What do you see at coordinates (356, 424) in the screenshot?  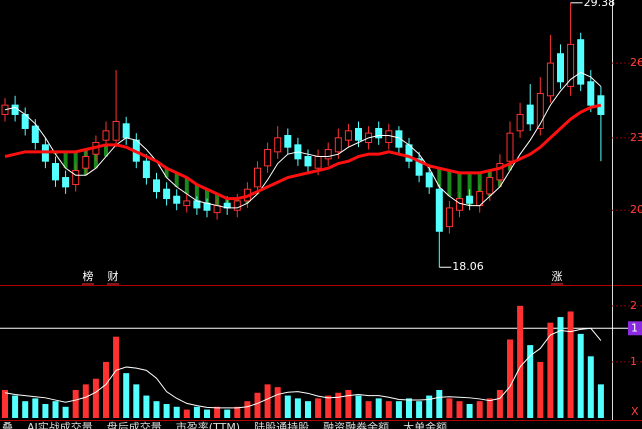 I see `indicator-tab: 融资融券余额` at bounding box center [356, 424].